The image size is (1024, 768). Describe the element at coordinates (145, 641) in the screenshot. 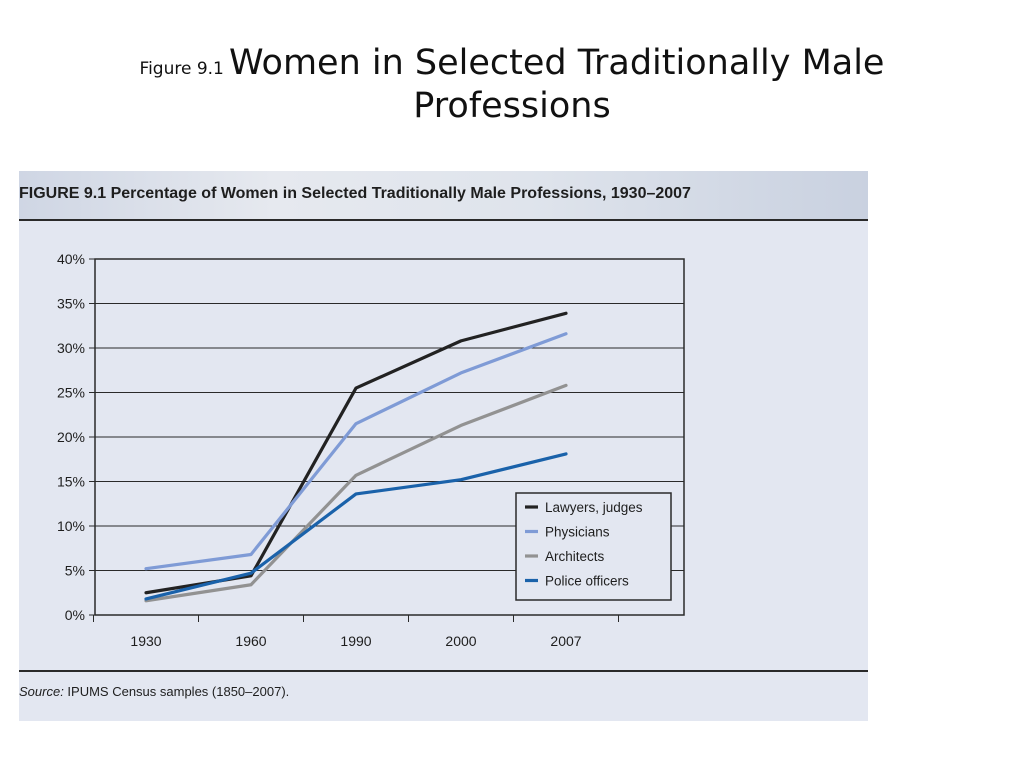

I see `x-tick-label: 1930` at that location.